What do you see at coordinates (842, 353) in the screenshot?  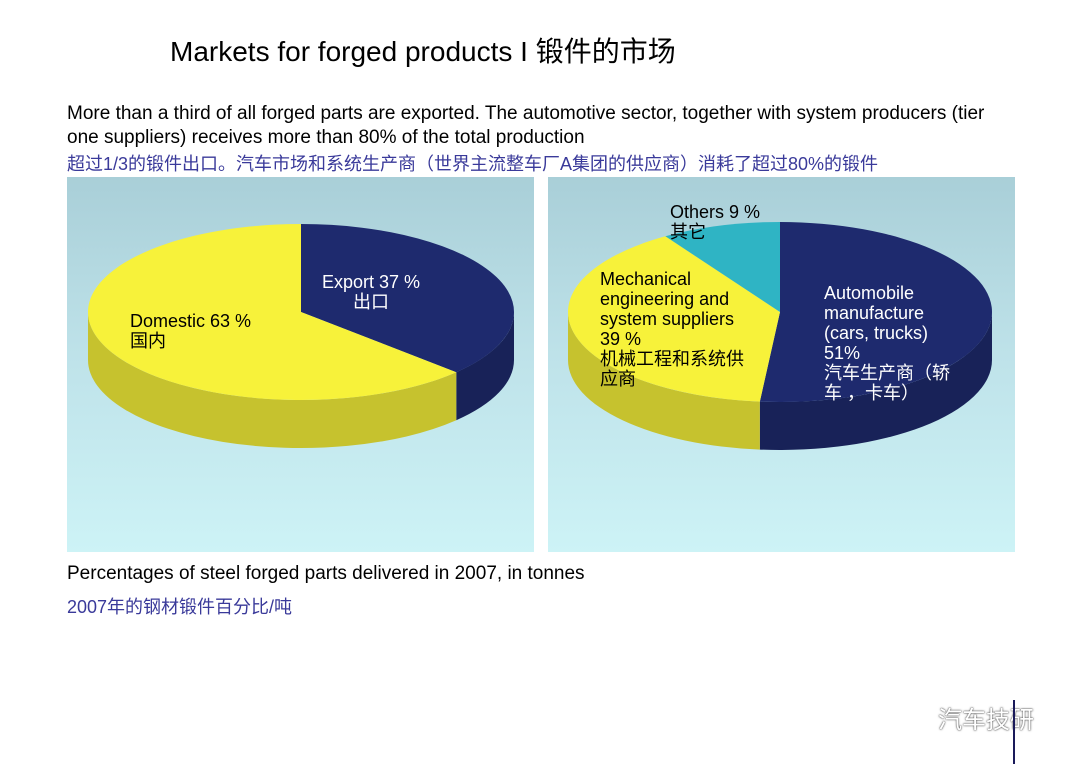 I see `right-pie-label-line: 51%` at bounding box center [842, 353].